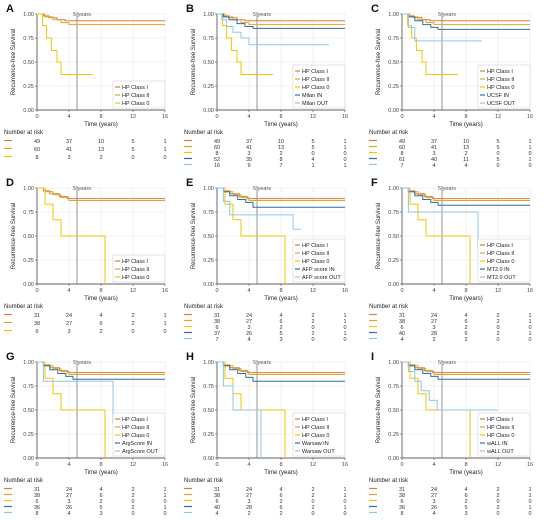 This screenshot has height=520, width=550. Describe the element at coordinates (393, 15) in the screenshot. I see `tick-label-y: 1.00` at that location.